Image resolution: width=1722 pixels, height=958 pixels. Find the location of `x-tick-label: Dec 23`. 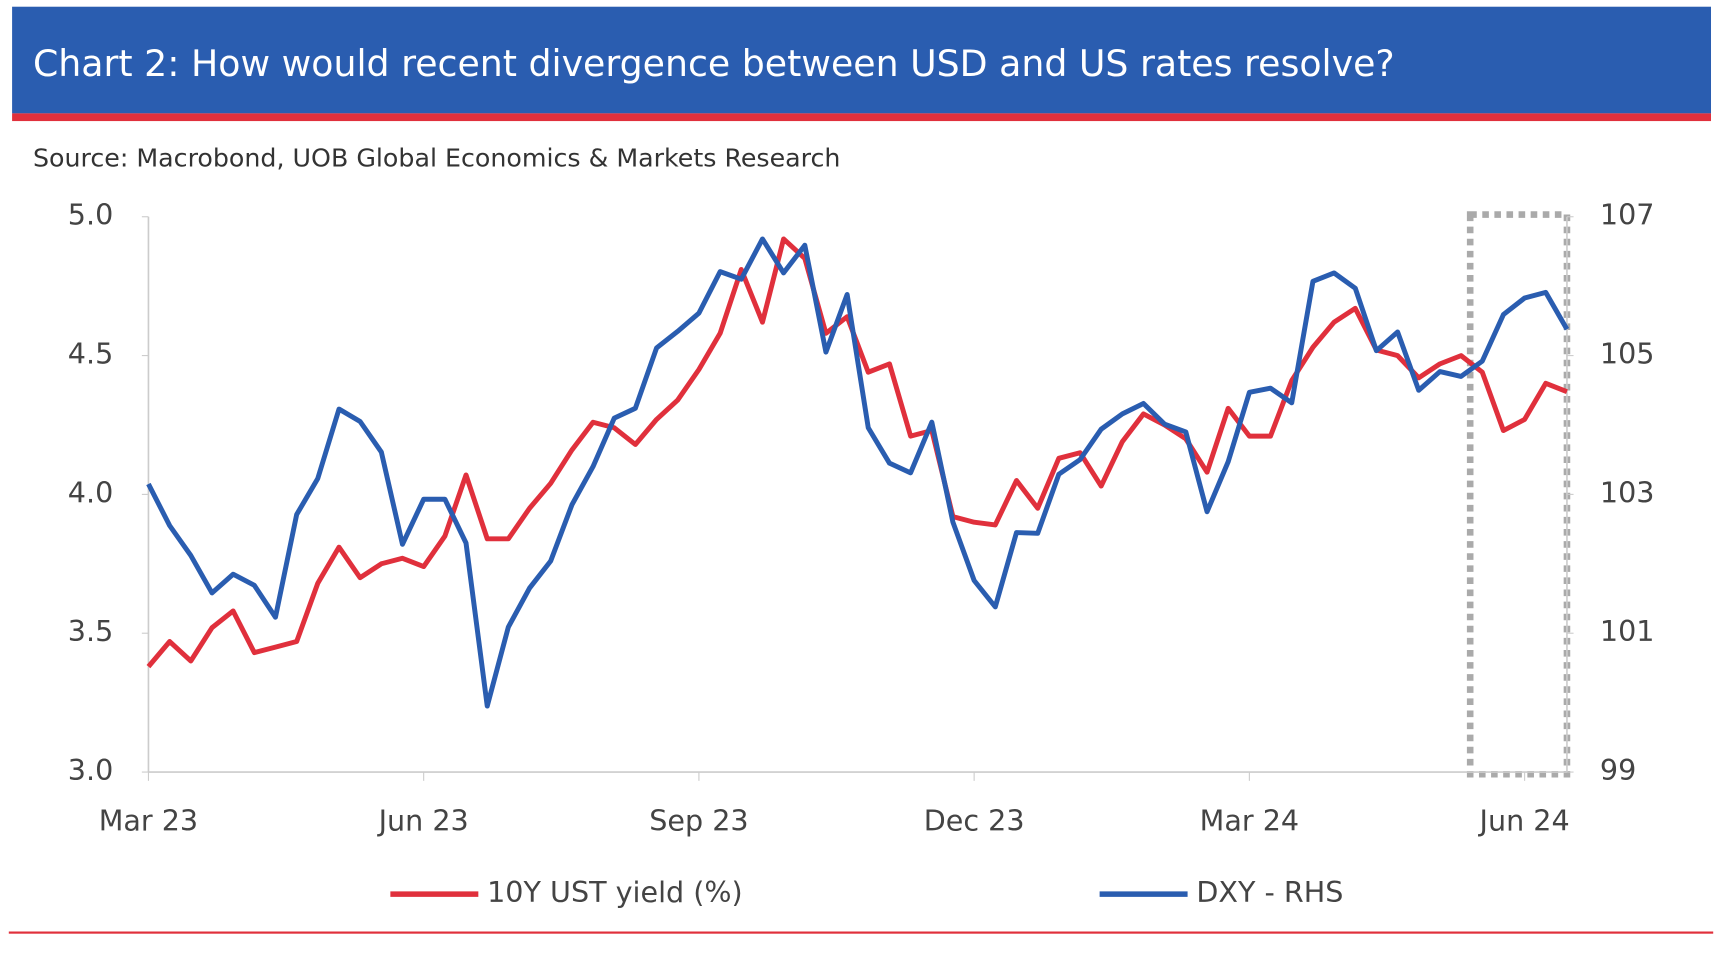

x-tick-label: Dec 23 is located at coordinates (974, 821).